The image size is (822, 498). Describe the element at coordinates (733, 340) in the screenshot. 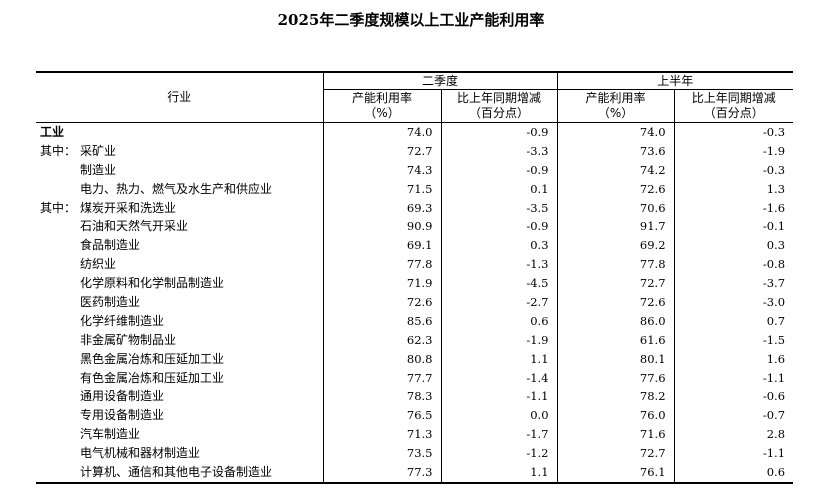

I see `h1-change-cell: -1.5` at that location.